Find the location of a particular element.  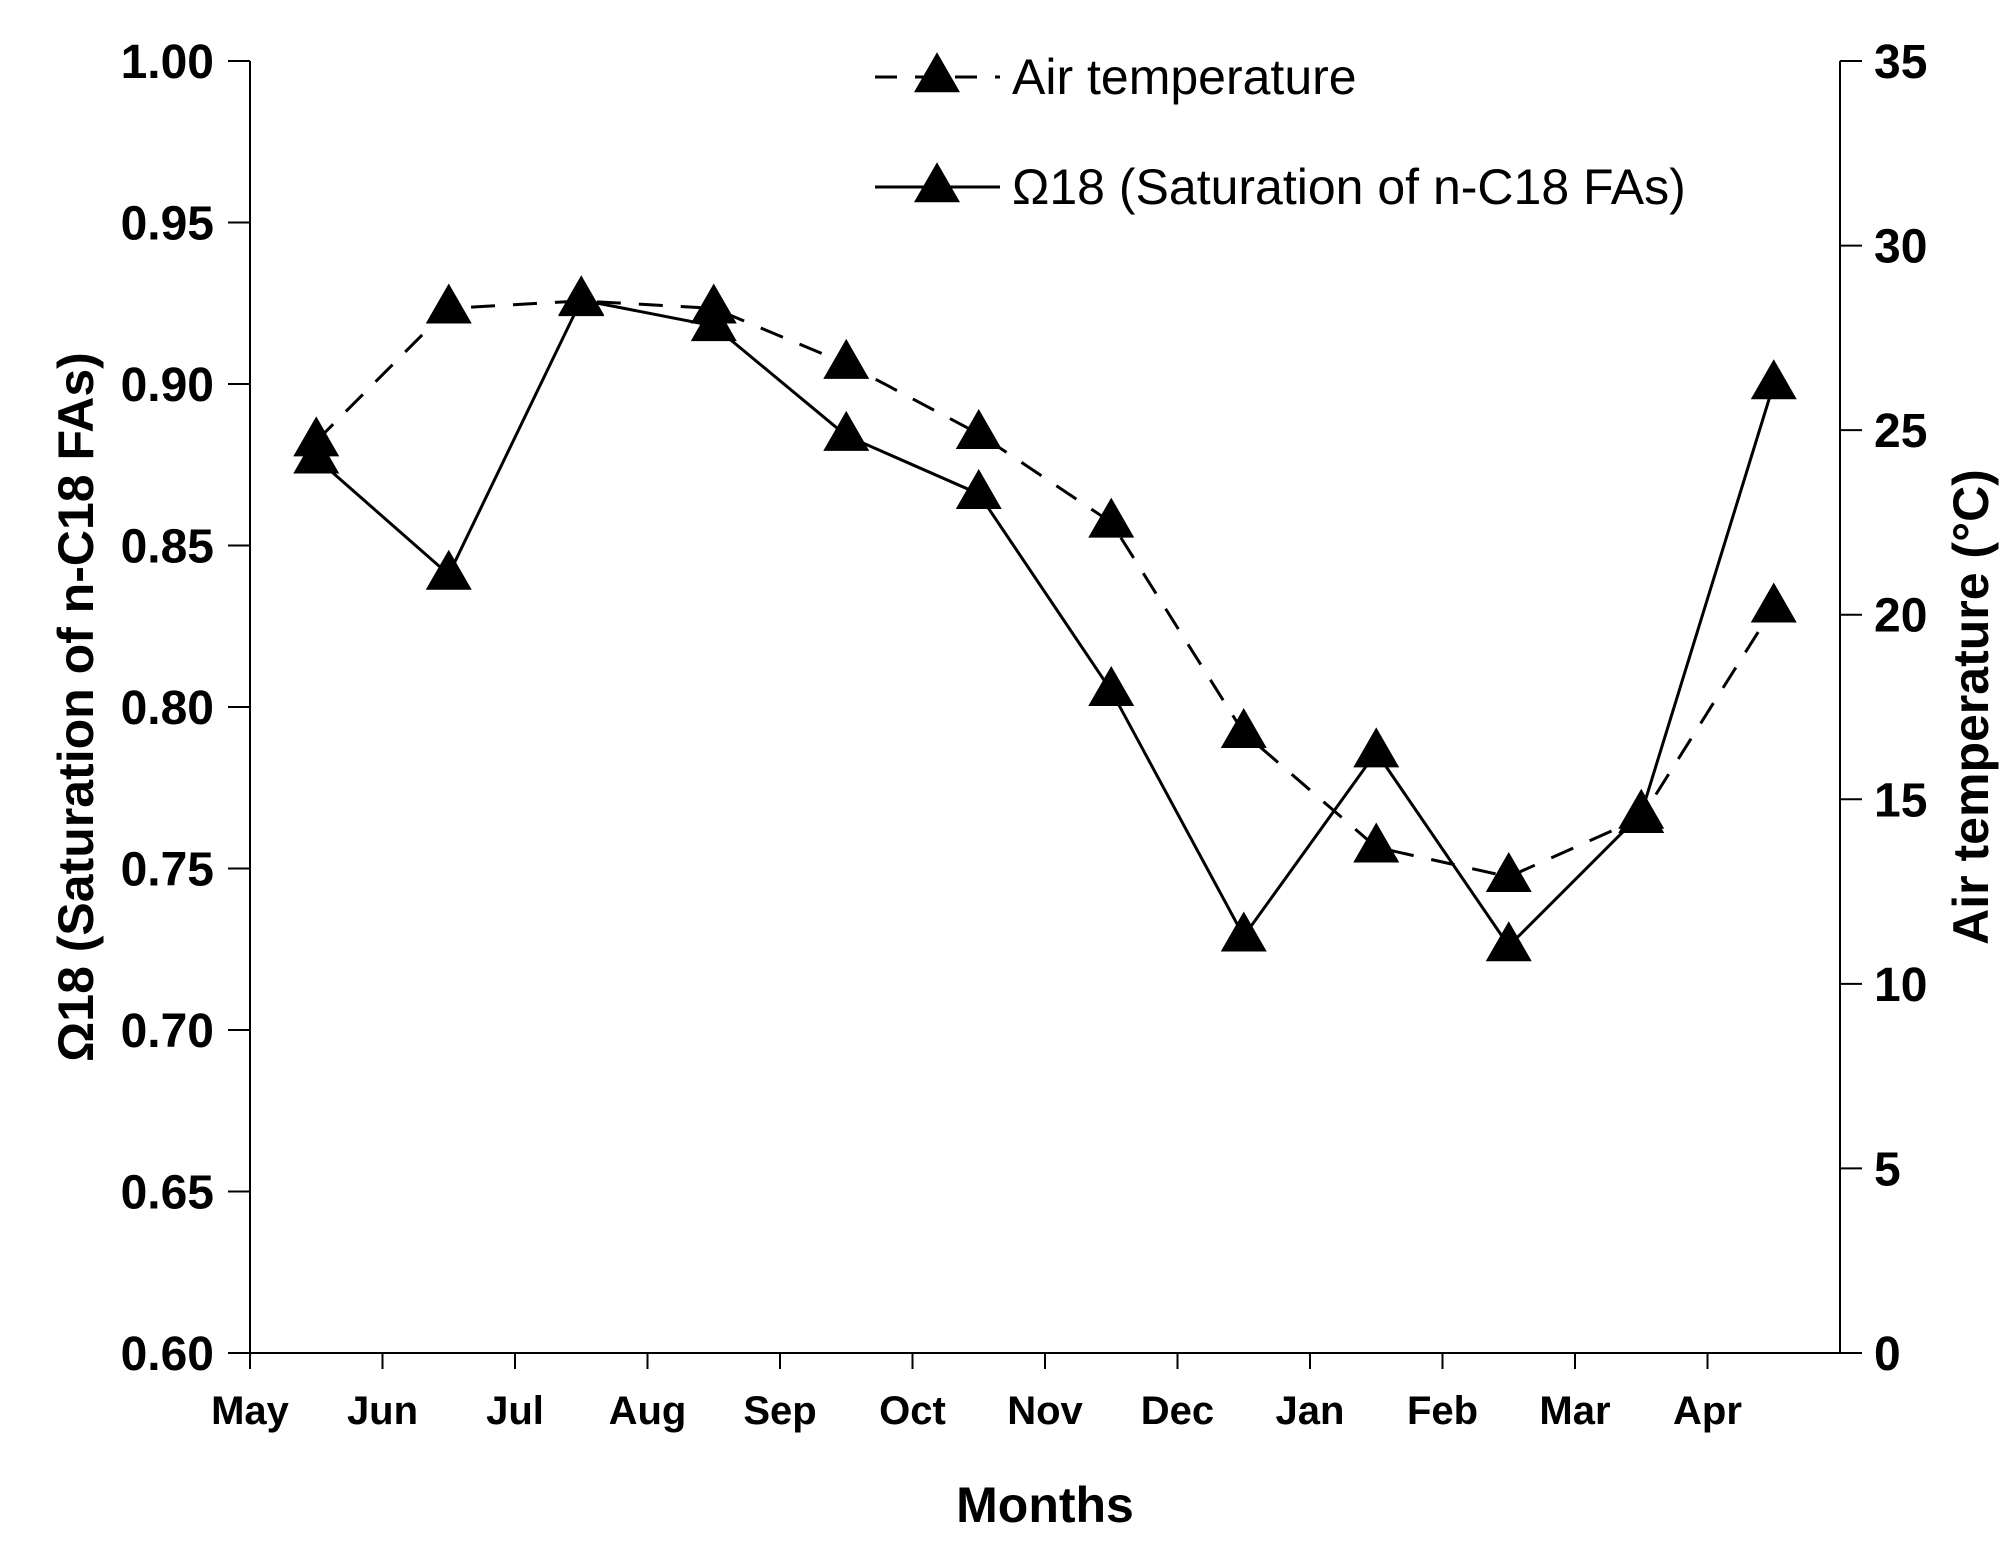

y-left-tick-label: 1.00 is located at coordinates (167, 62).